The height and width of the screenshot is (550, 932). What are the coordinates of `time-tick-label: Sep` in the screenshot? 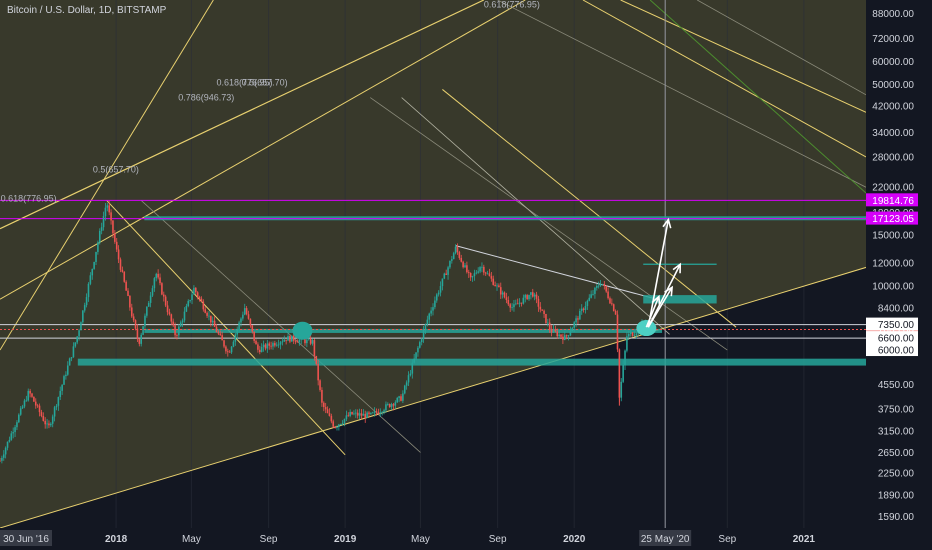 It's located at (269, 539).